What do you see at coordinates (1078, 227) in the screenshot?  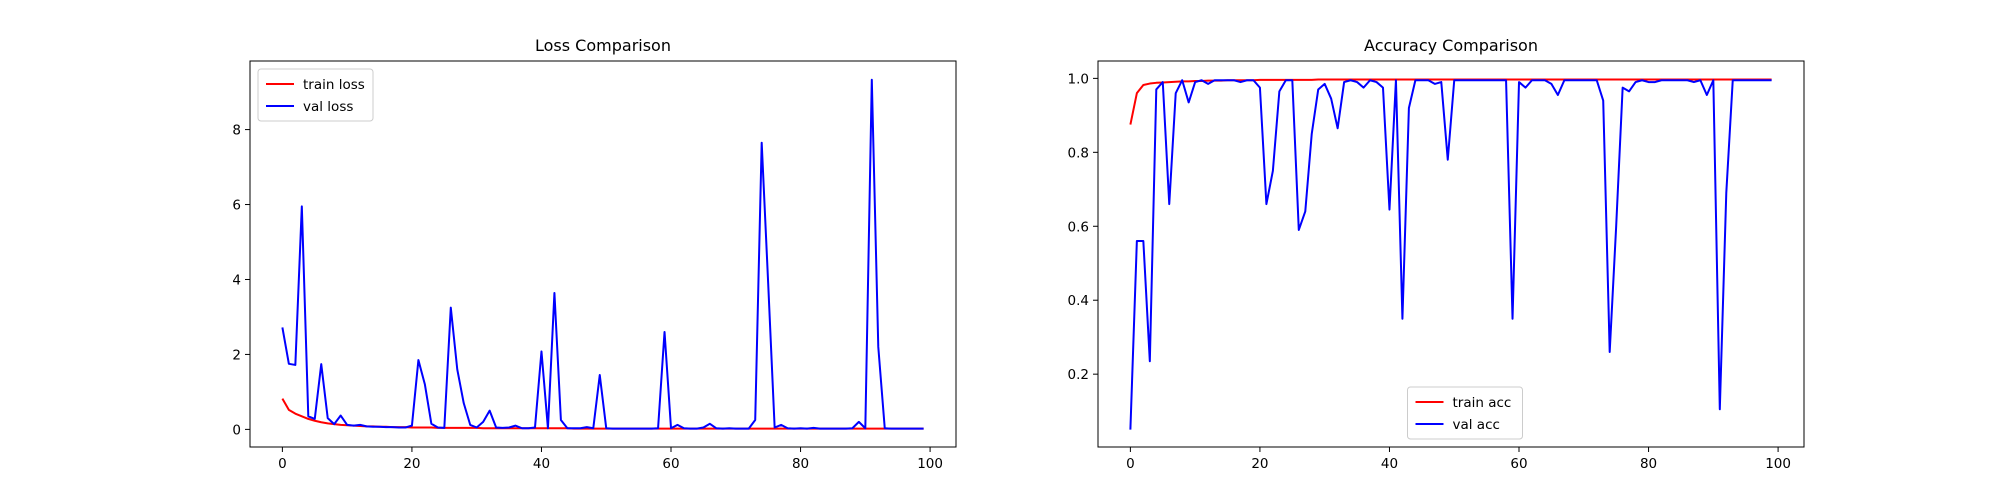 I see `y-tick-label: 0.6` at bounding box center [1078, 227].